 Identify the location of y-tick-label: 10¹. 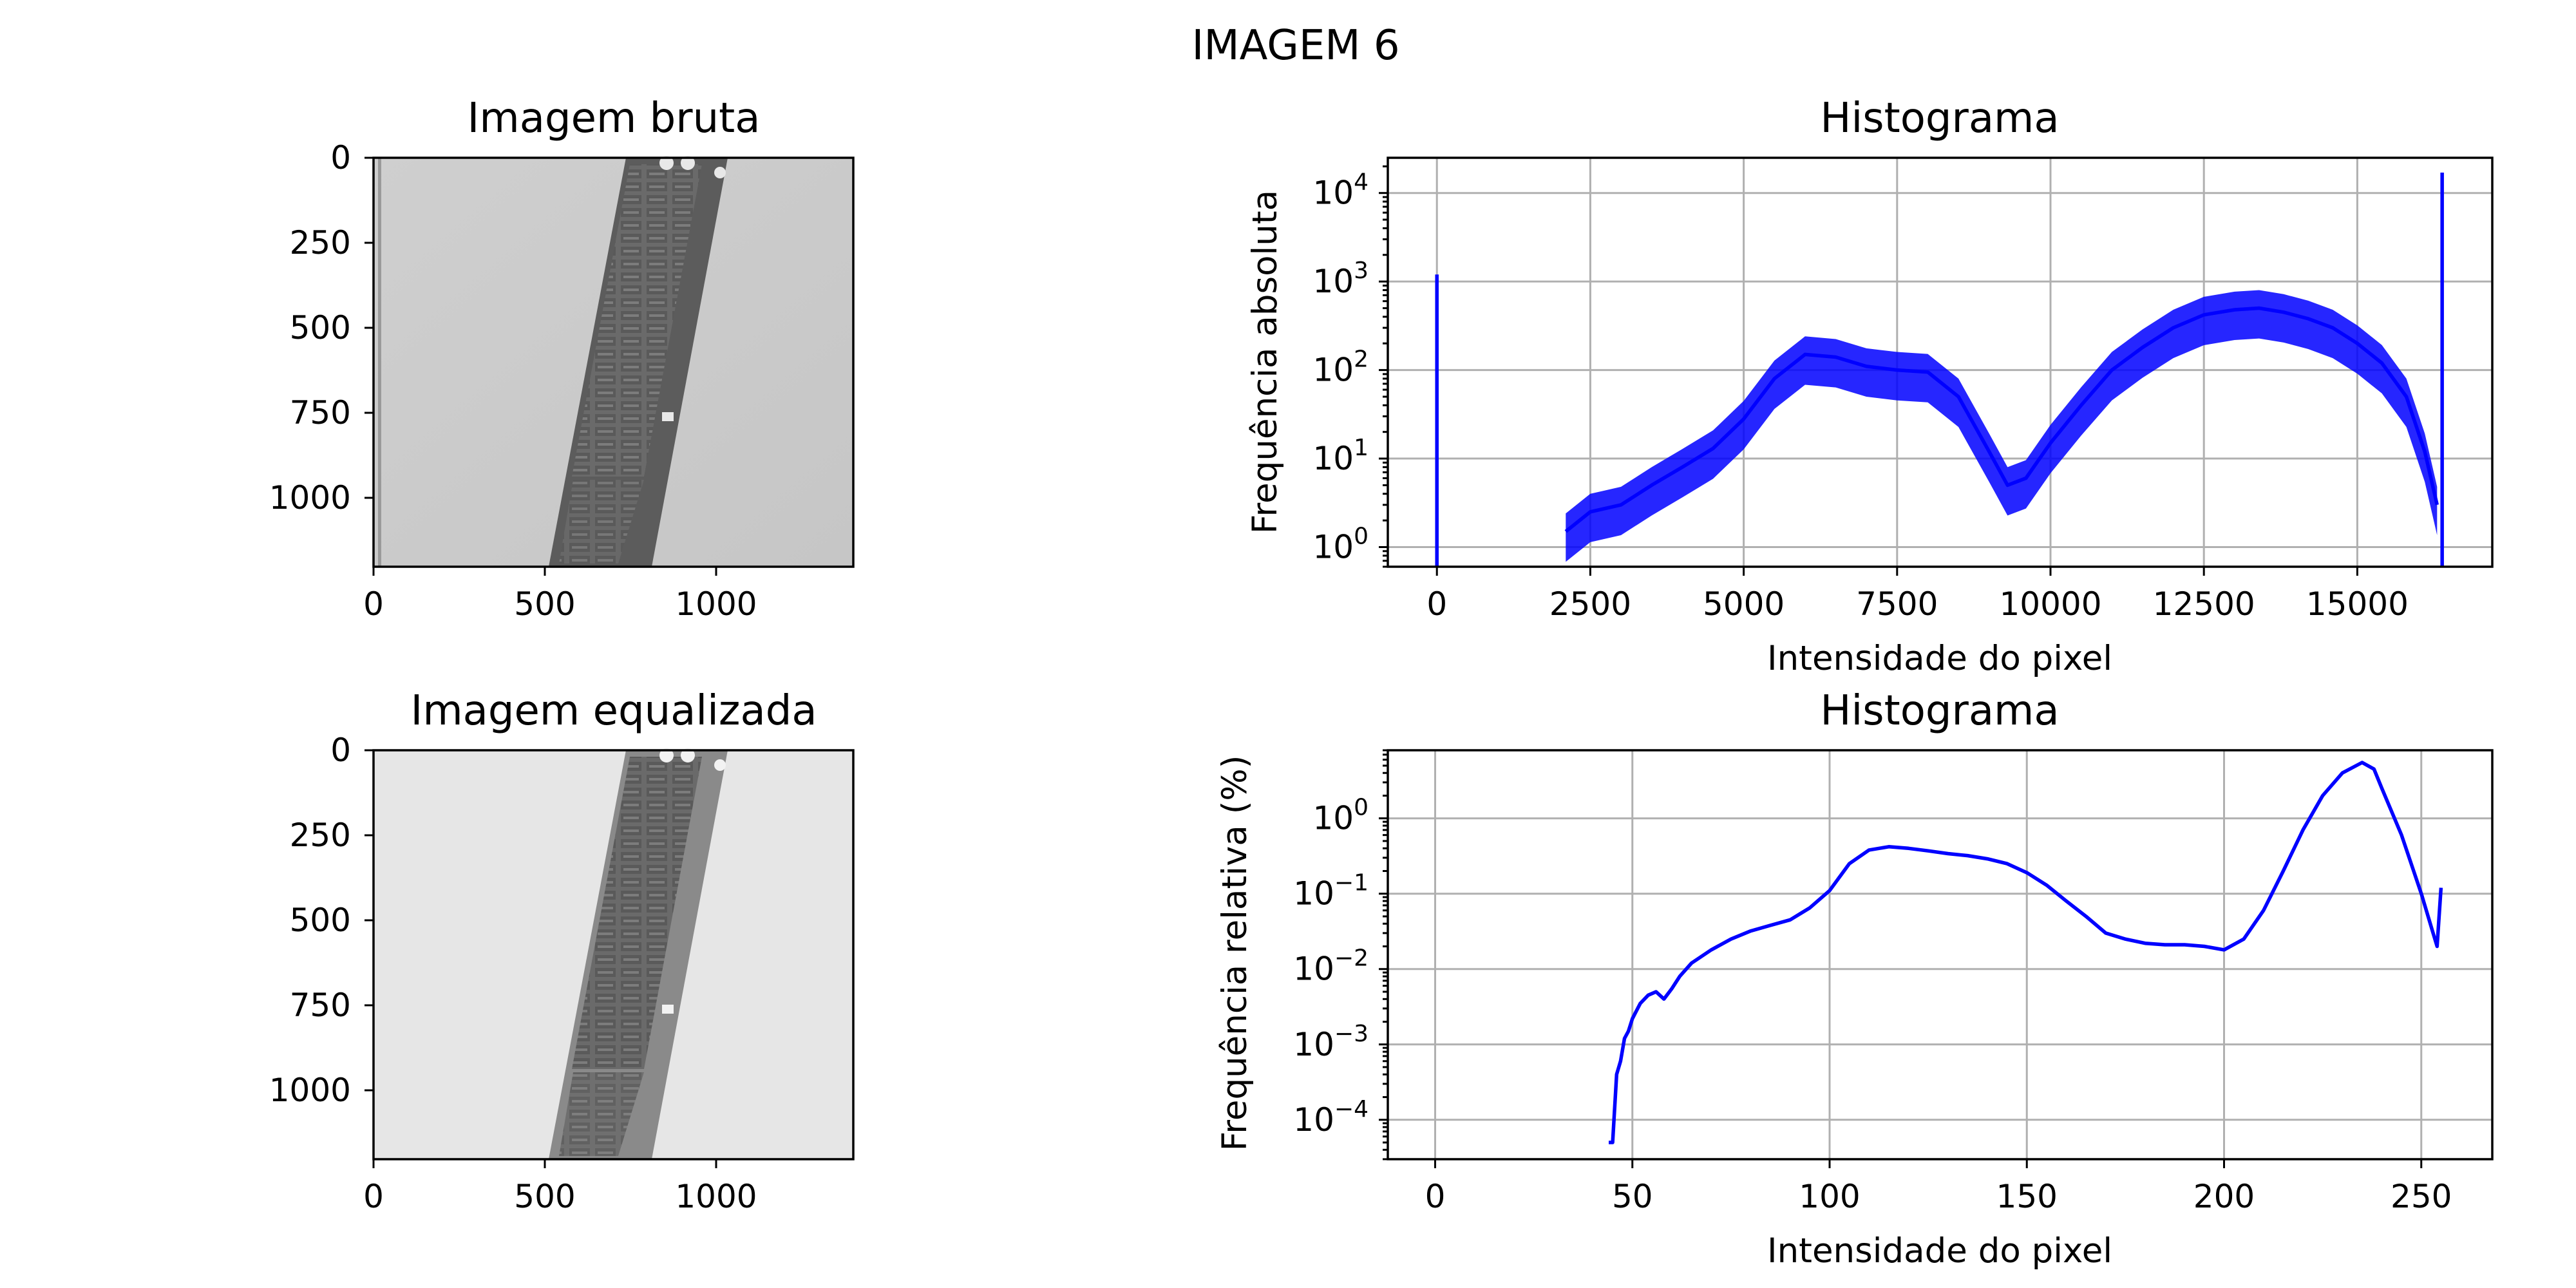
(1340, 456).